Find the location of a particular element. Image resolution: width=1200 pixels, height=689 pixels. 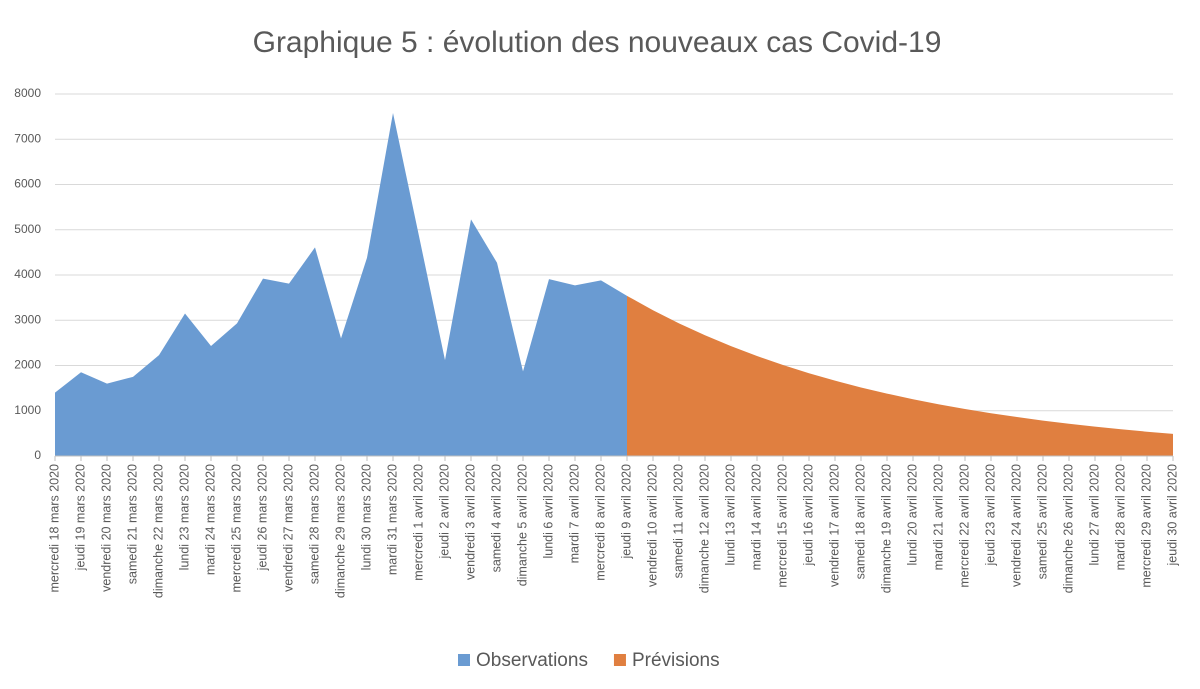

x-tick-label: samedi 28 mars 2020 is located at coordinates (314, 524).